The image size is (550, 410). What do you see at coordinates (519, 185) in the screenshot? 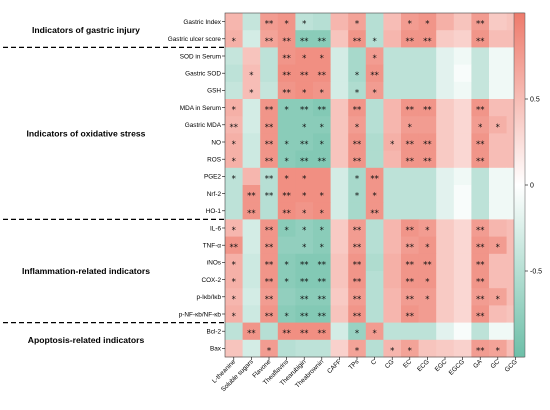
I see `color-bar-gradient` at bounding box center [519, 185].